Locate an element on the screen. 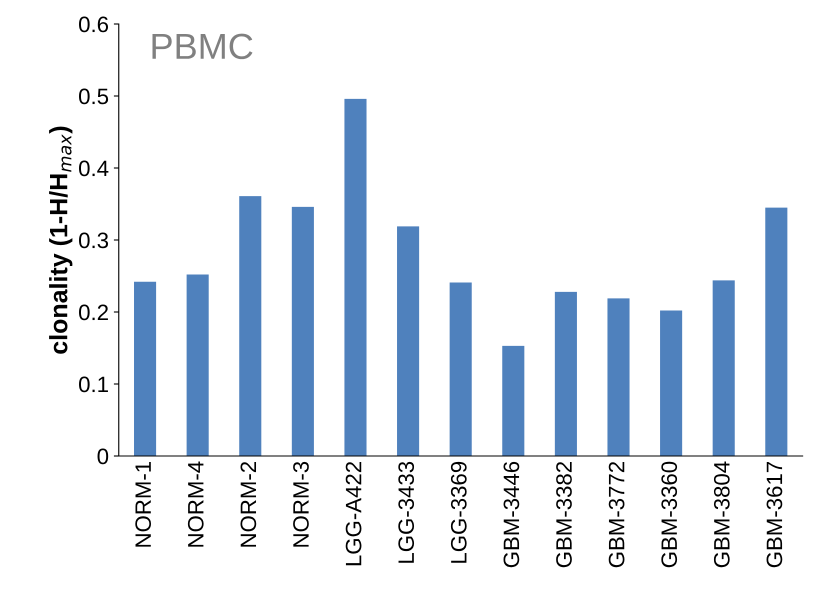 This screenshot has height=600, width=819. x-tick-label: GBM-3804 is located at coordinates (722, 515).